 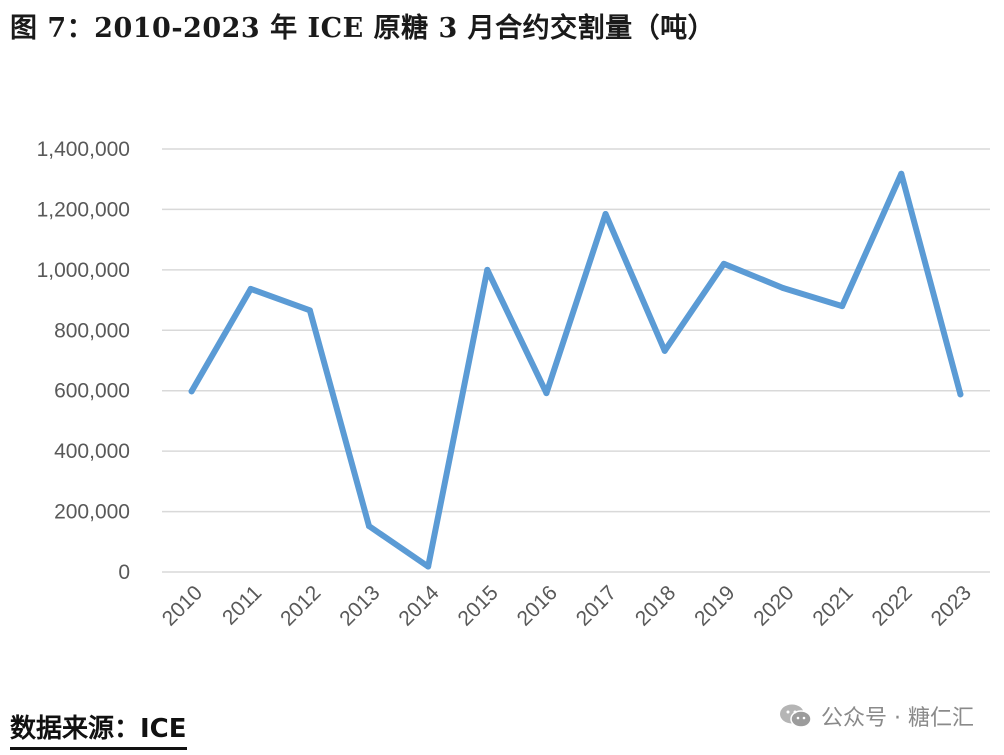 What do you see at coordinates (242, 605) in the screenshot?
I see `x-tick-label: 2011` at bounding box center [242, 605].